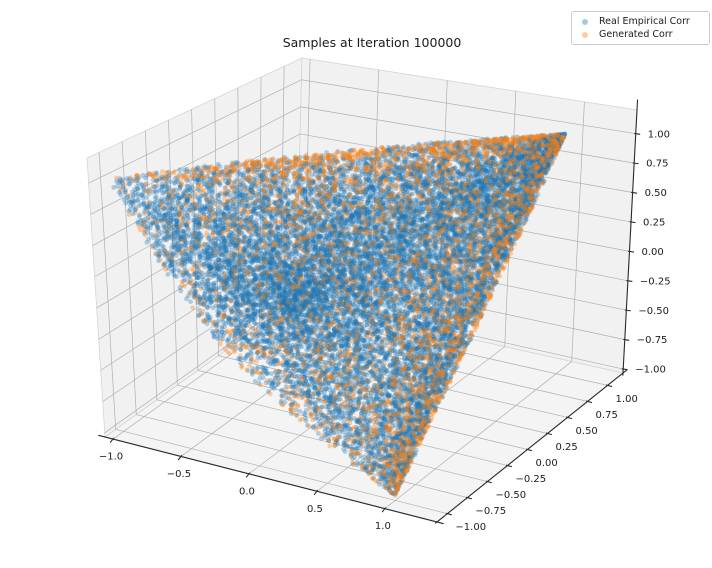 This screenshot has width=712, height=568. What do you see at coordinates (644, 21) in the screenshot?
I see `legend-label: Real Empirical Corr` at bounding box center [644, 21].